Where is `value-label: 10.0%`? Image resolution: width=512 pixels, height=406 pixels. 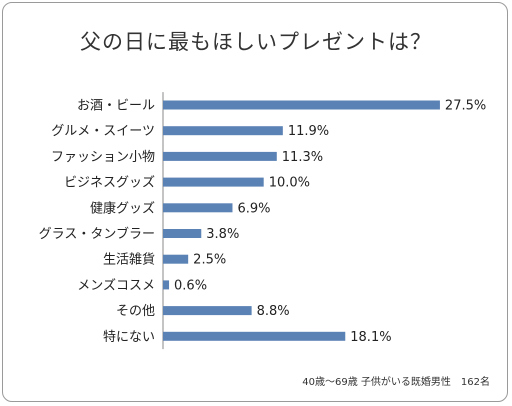 value-label: 10.0% is located at coordinates (289, 183).